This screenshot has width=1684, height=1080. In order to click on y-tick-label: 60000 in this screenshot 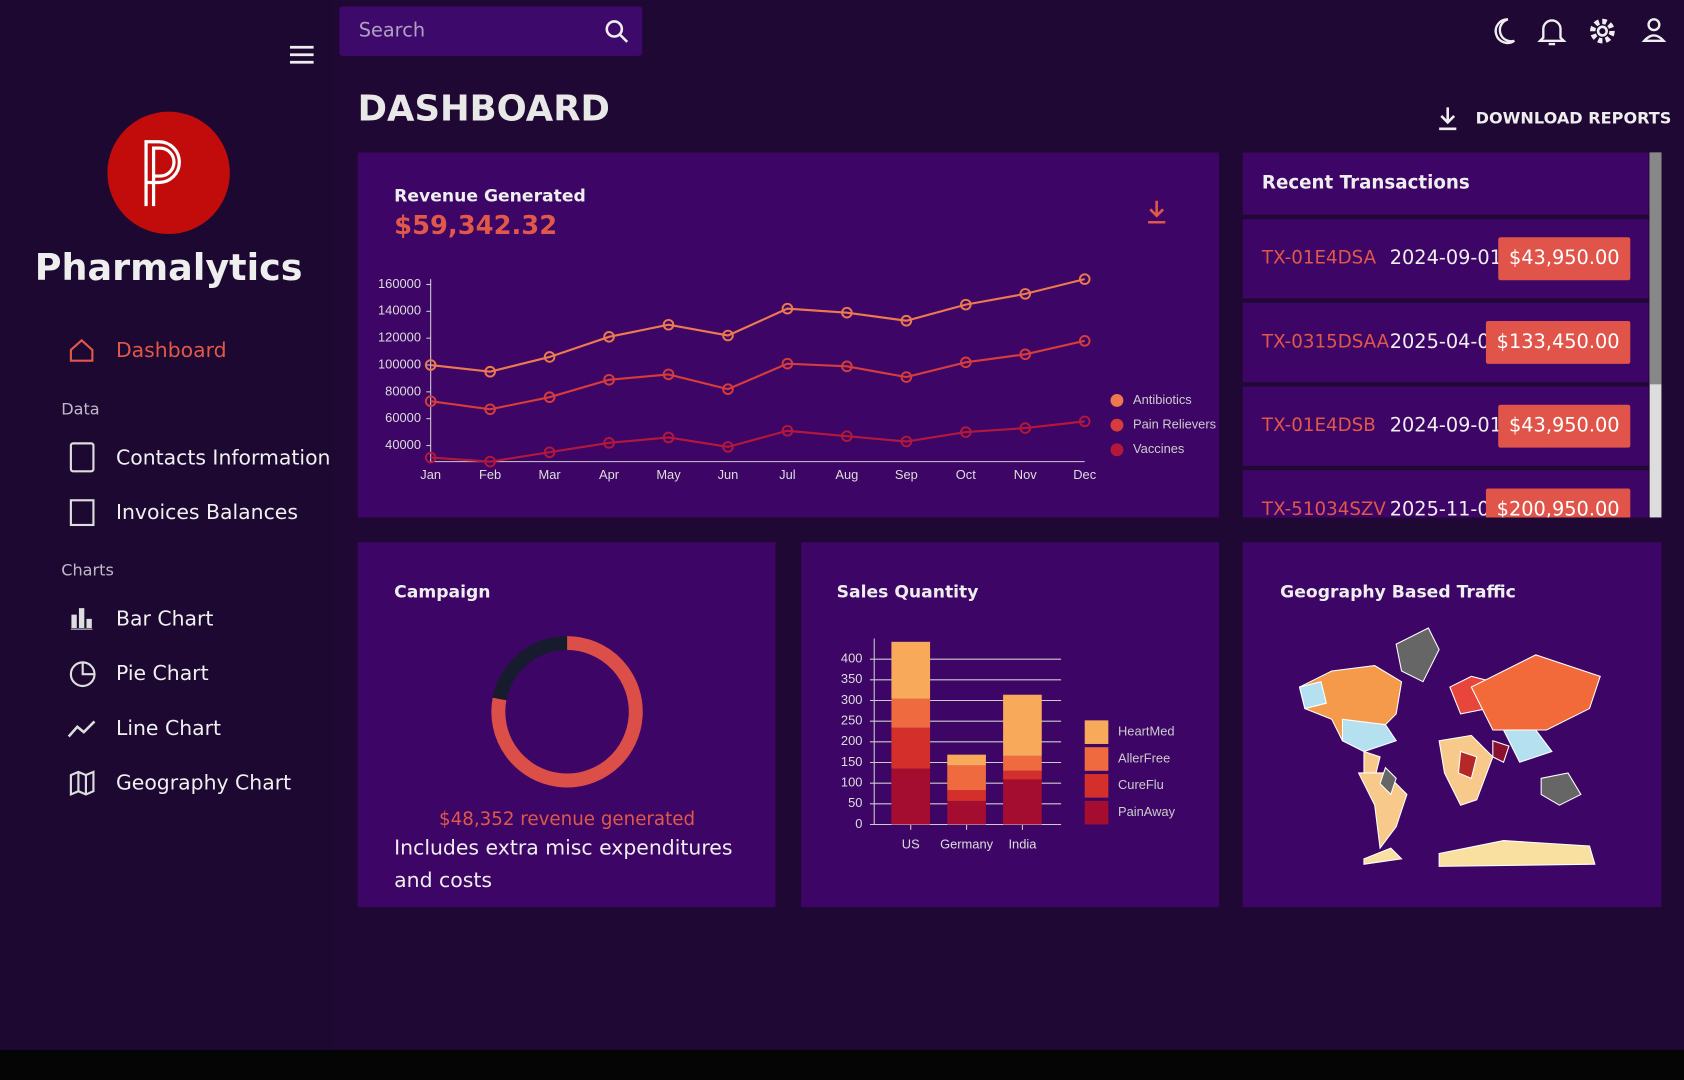, I will do `click(403, 417)`.